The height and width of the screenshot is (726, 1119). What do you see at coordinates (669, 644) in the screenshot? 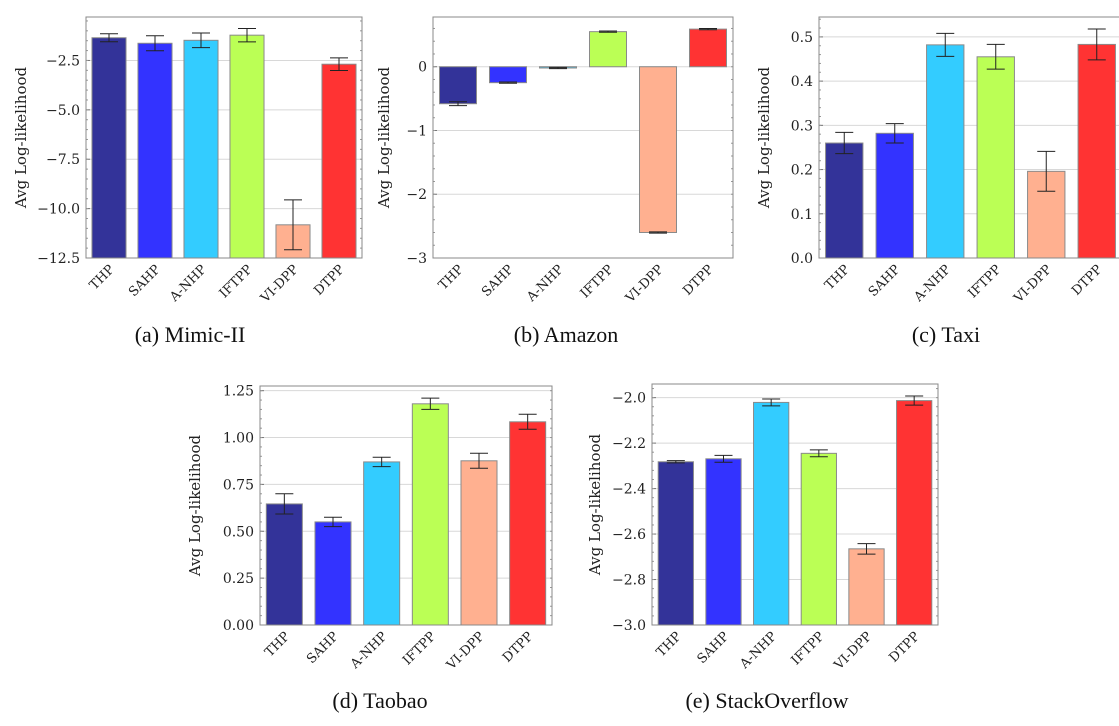
I see `x-tick-label: THP` at bounding box center [669, 644].